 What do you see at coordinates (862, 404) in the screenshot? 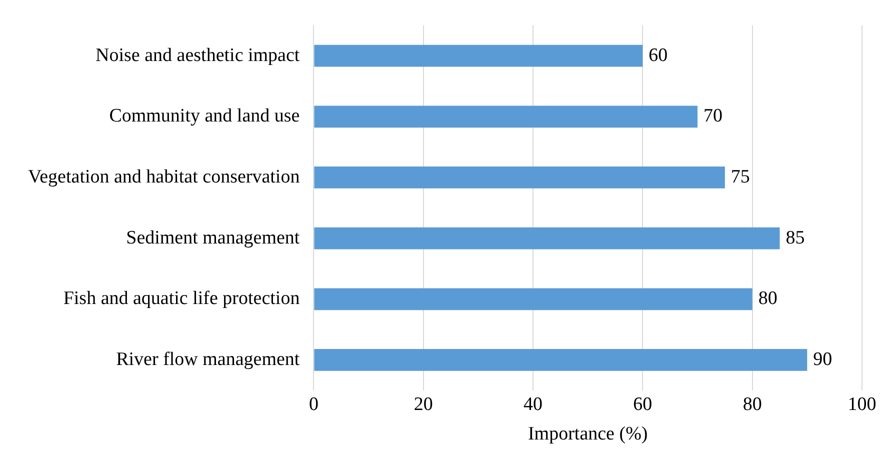
I see `x-tick-label: 100` at bounding box center [862, 404].